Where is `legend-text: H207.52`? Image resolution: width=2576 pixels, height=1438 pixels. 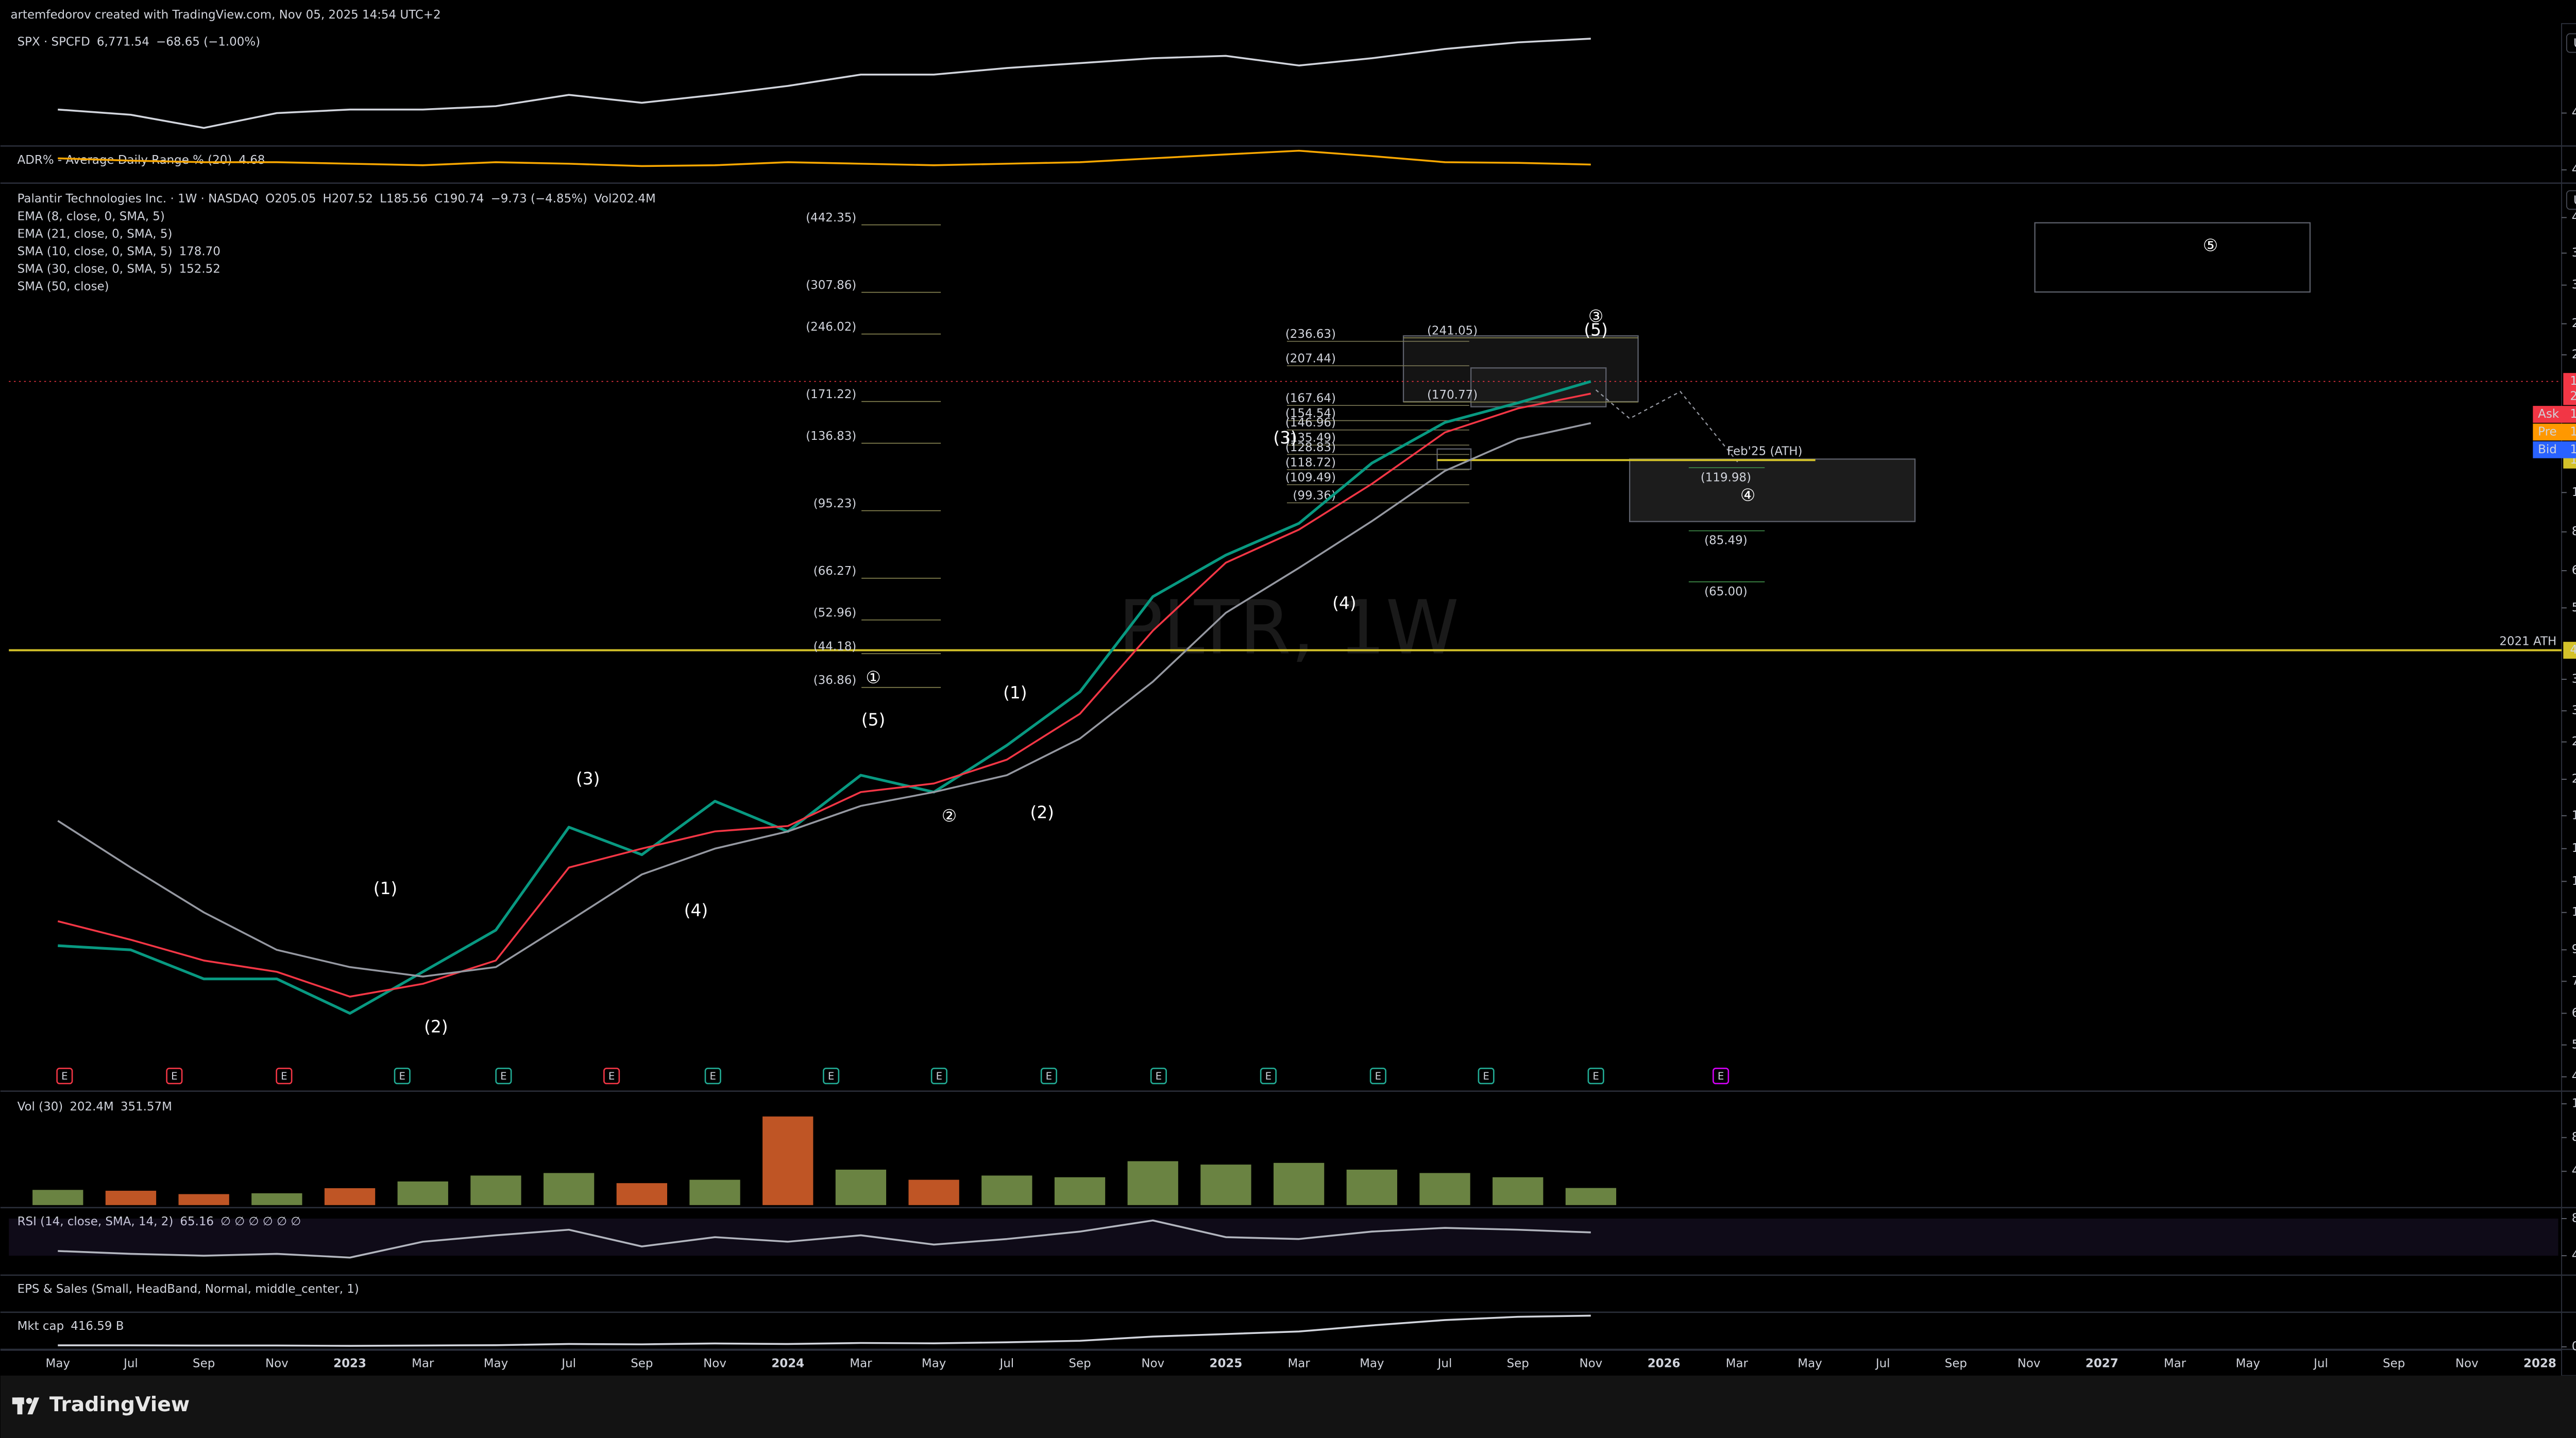 legend-text: H207.52 is located at coordinates (348, 199).